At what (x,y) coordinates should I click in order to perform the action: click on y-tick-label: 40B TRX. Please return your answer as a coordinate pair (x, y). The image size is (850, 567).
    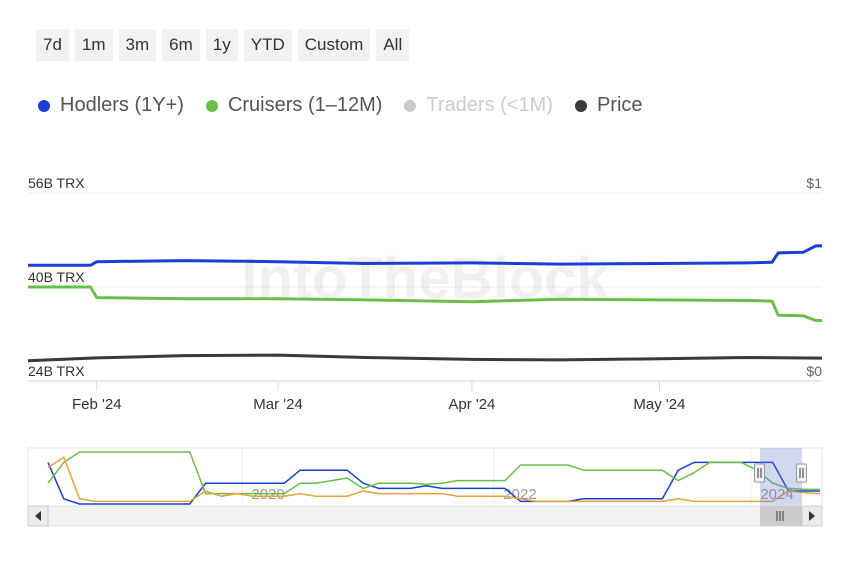
    Looking at the image, I should click on (56, 277).